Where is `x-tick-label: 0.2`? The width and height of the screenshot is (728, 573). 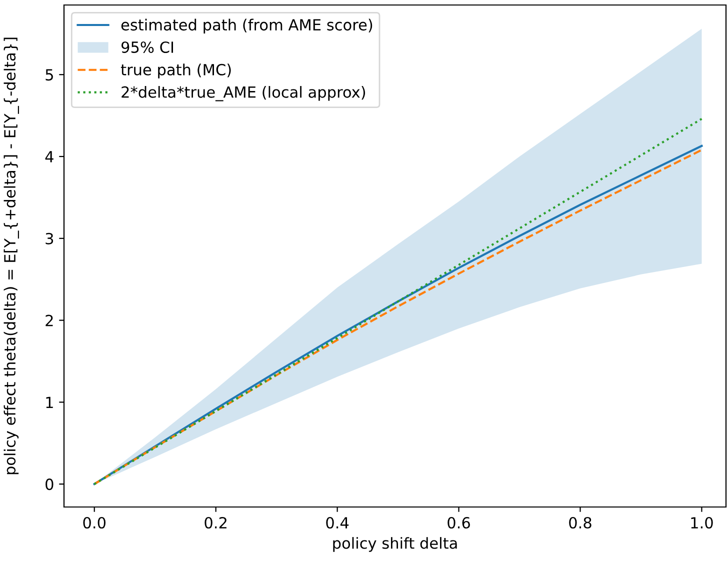
x-tick-label: 0.2 is located at coordinates (215, 522).